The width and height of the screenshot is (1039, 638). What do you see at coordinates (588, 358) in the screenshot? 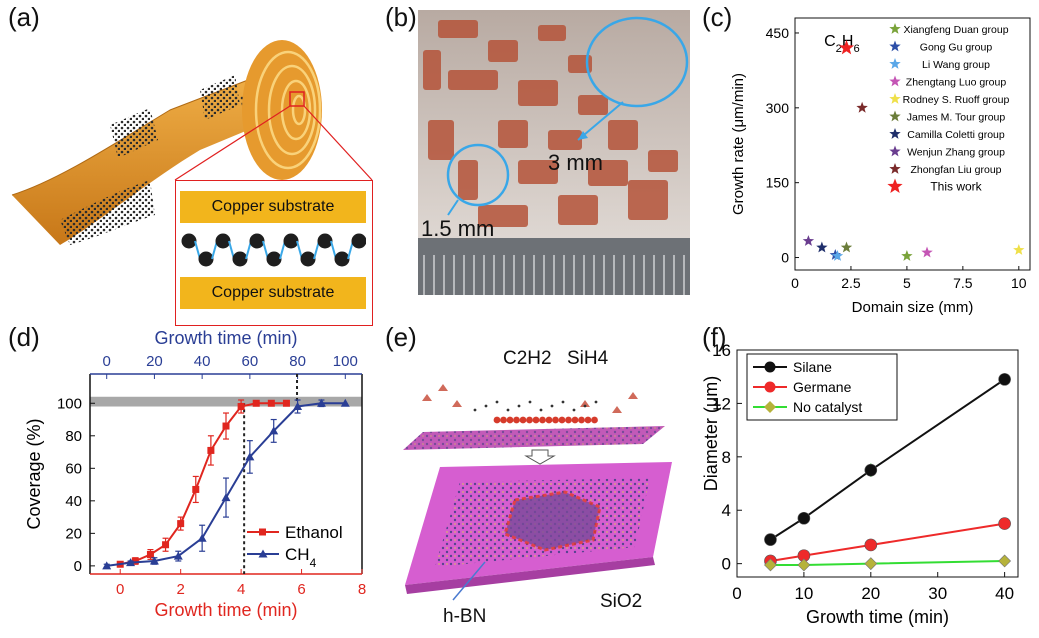
I see `gas2-label: SiH4` at bounding box center [588, 358].